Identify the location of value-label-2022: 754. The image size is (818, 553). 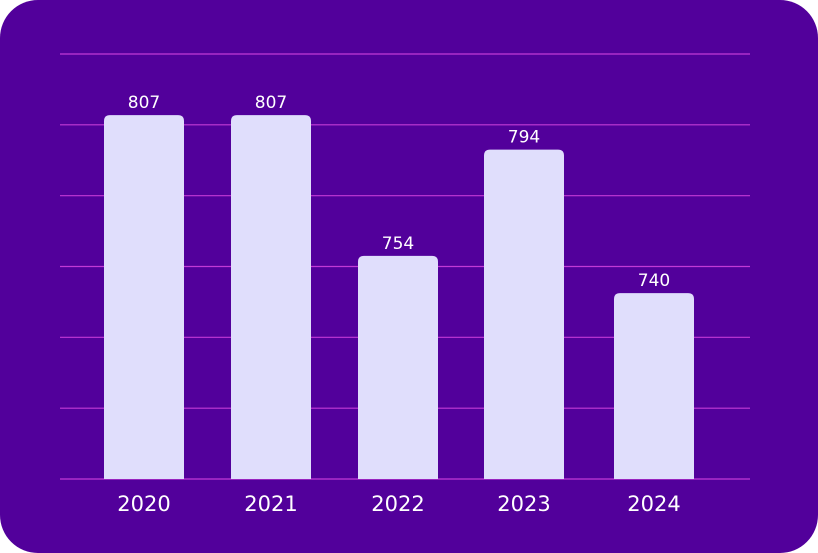
(398, 244).